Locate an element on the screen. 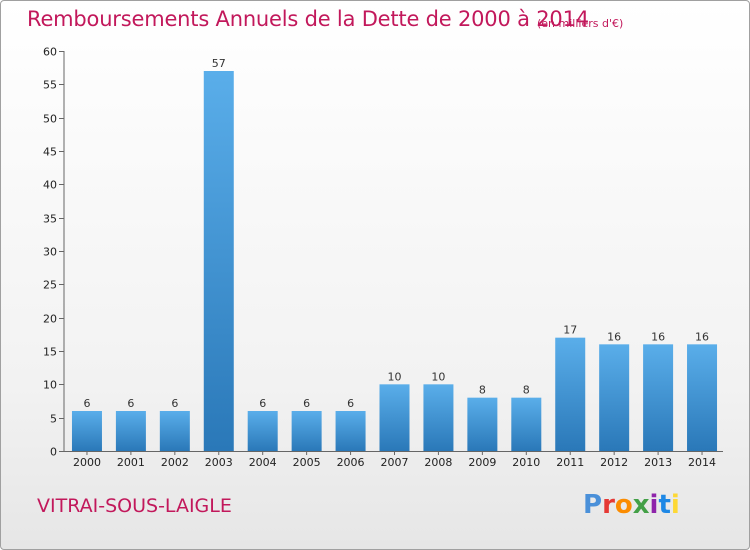 This screenshot has height=550, width=750. x-tick-label: 2008 is located at coordinates (438, 462).